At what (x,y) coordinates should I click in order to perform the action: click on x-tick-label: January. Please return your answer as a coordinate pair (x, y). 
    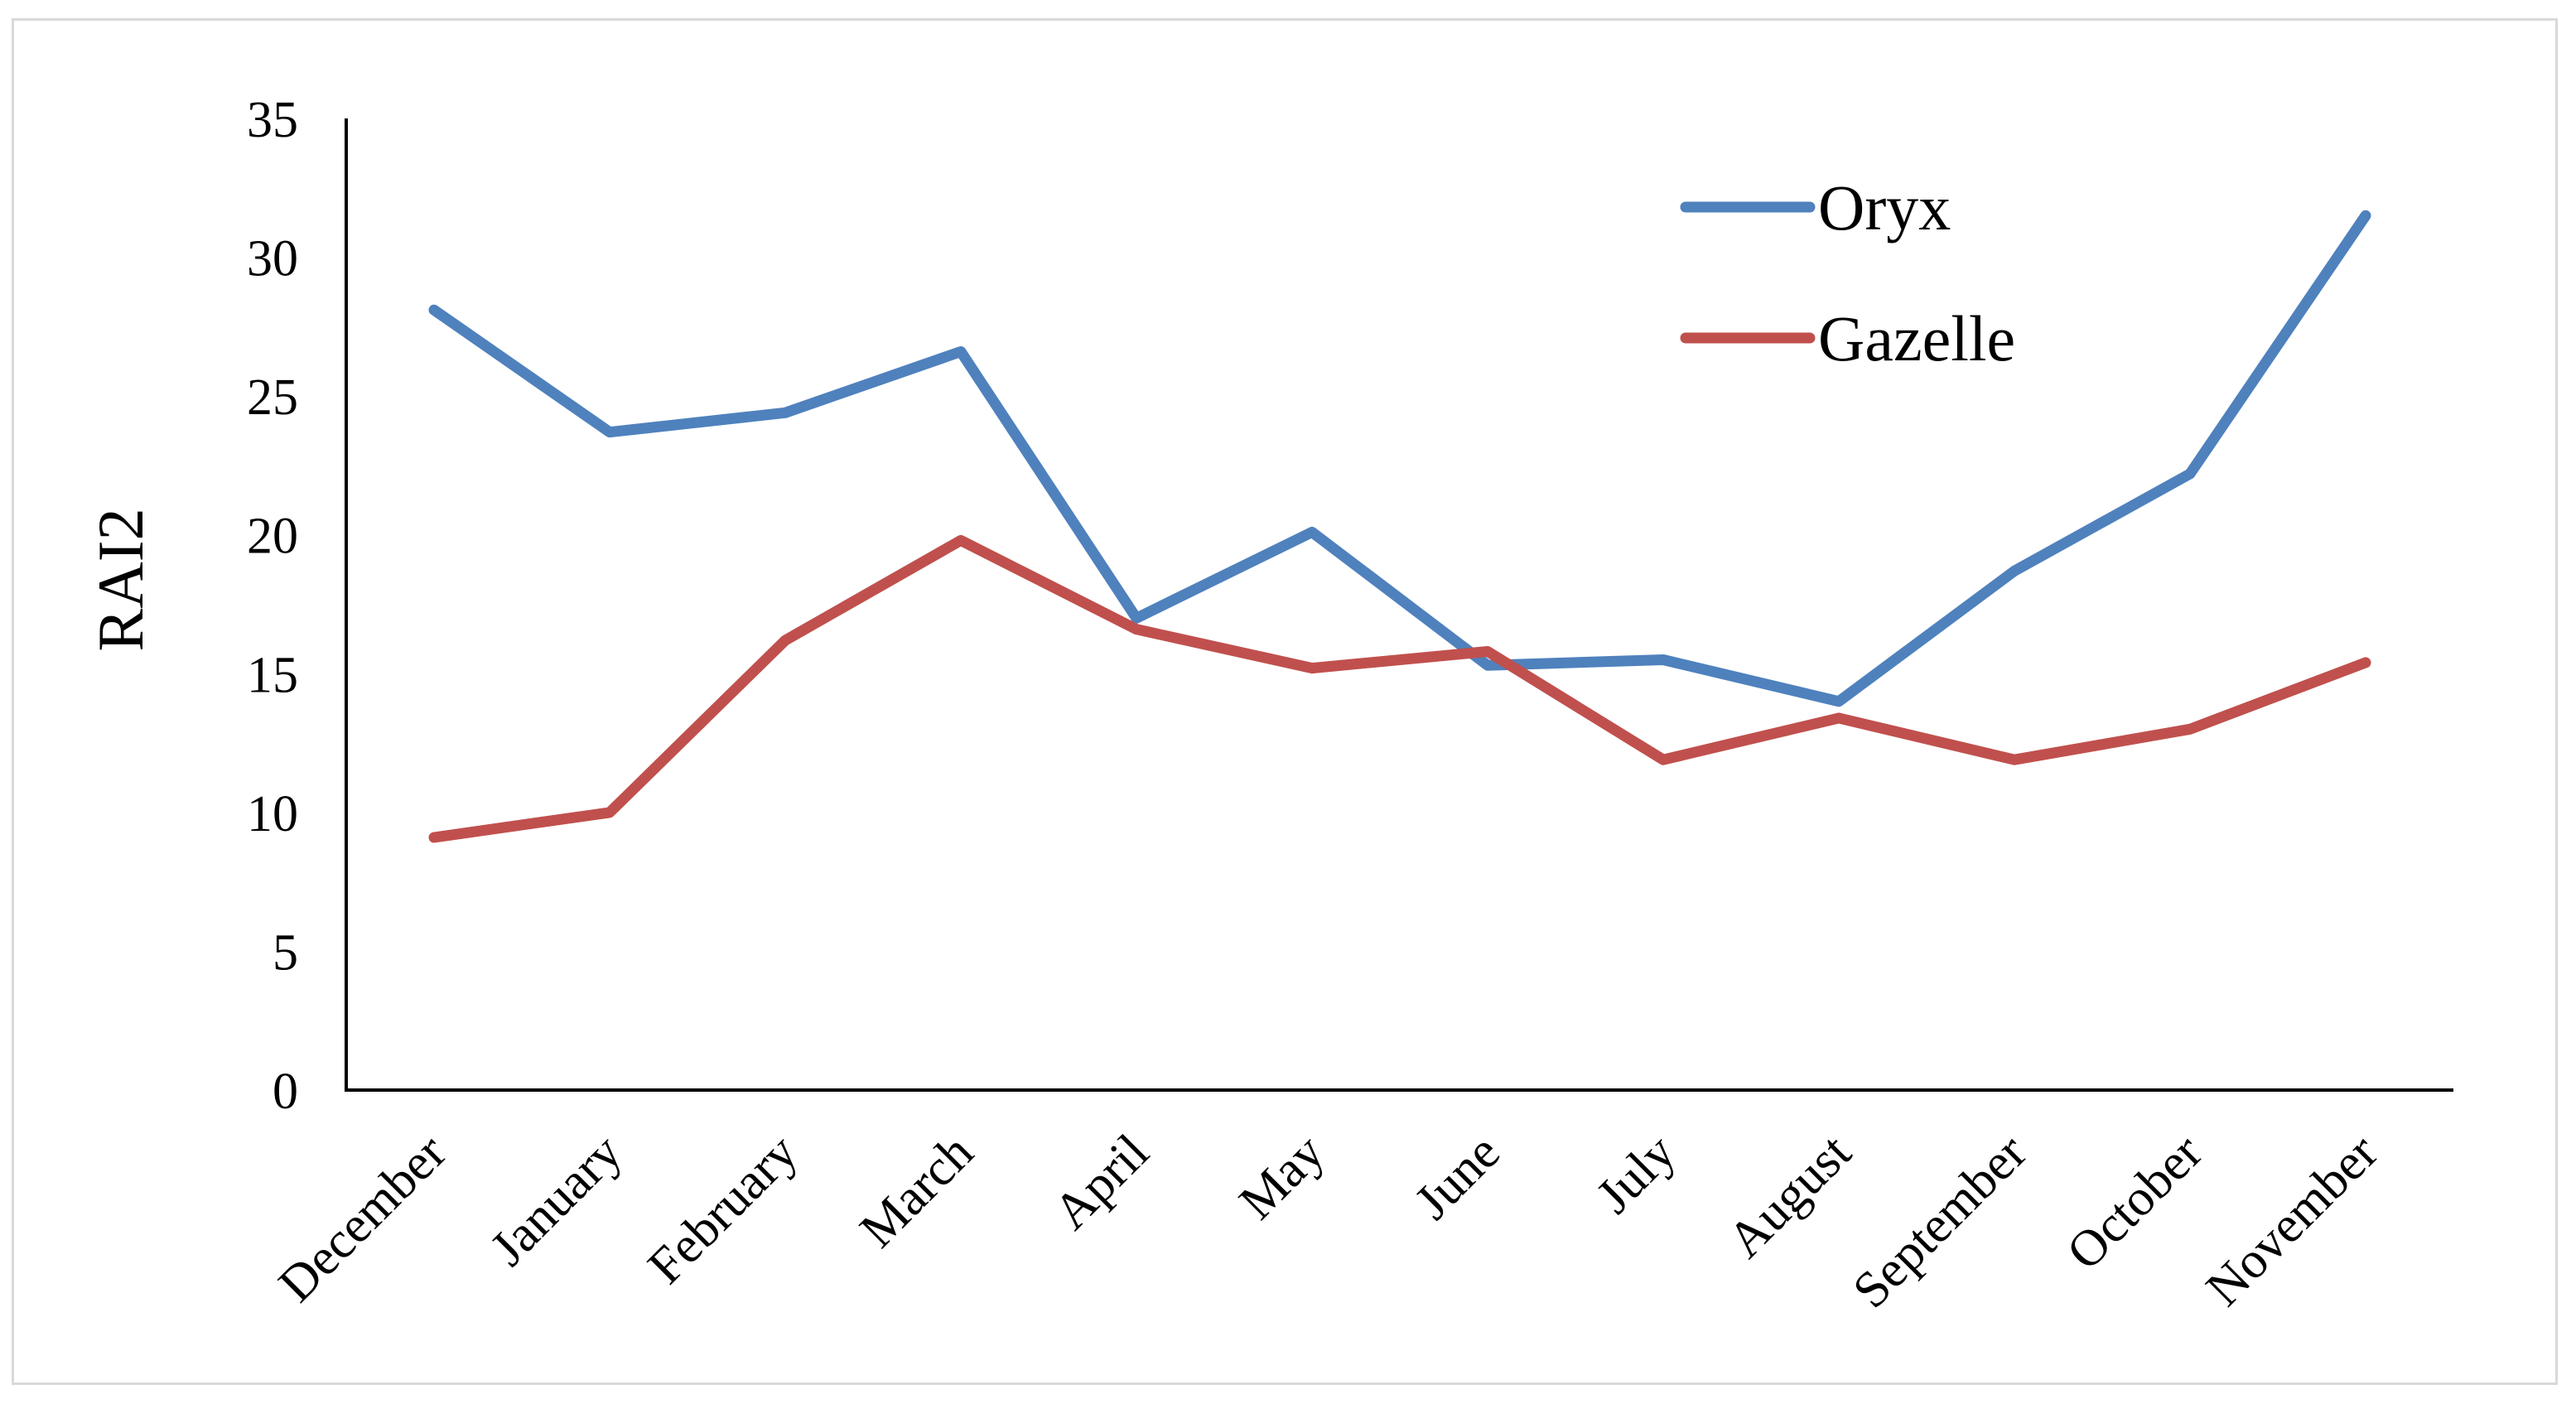
    Looking at the image, I should click on (556, 1200).